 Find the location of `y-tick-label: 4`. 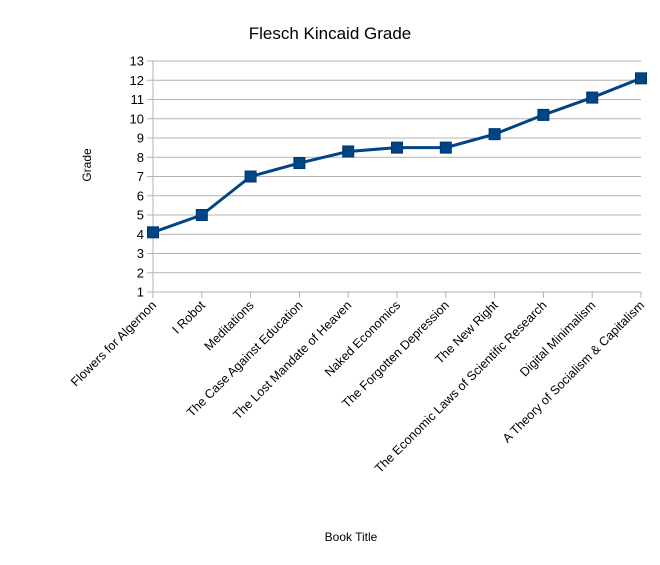

y-tick-label: 4 is located at coordinates (140, 234).